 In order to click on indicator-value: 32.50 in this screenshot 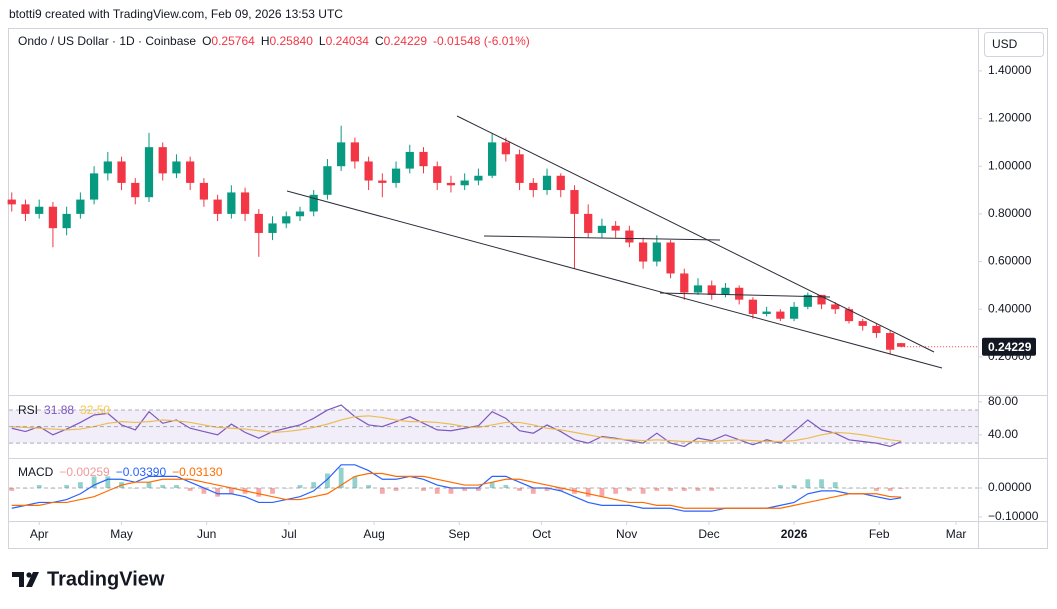, I will do `click(95, 410)`.